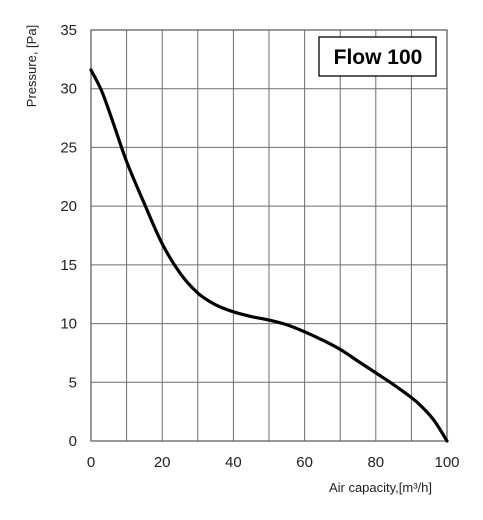  I want to click on x-tick-label: 40, so click(233, 462).